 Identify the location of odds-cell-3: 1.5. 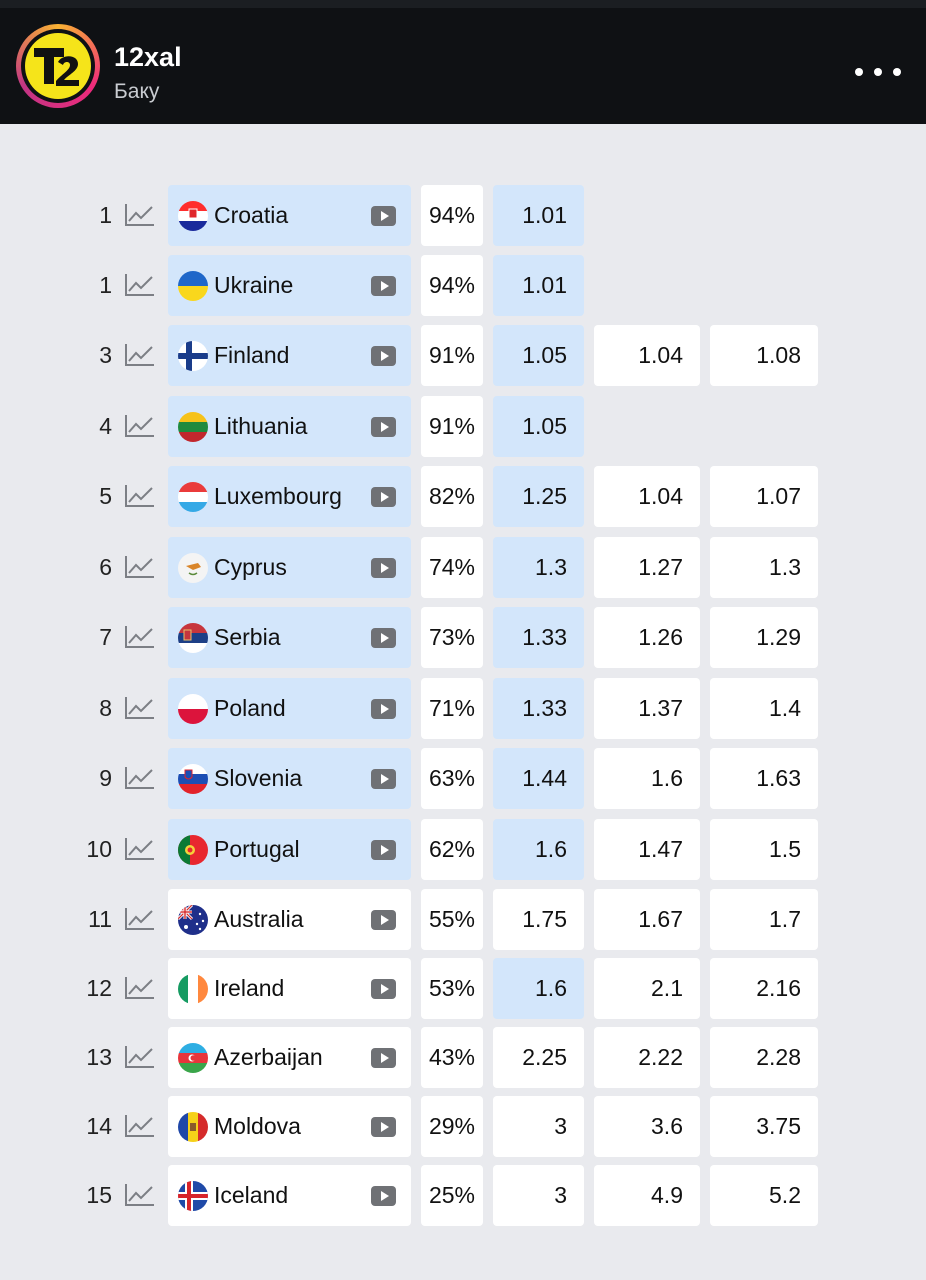
(764, 849).